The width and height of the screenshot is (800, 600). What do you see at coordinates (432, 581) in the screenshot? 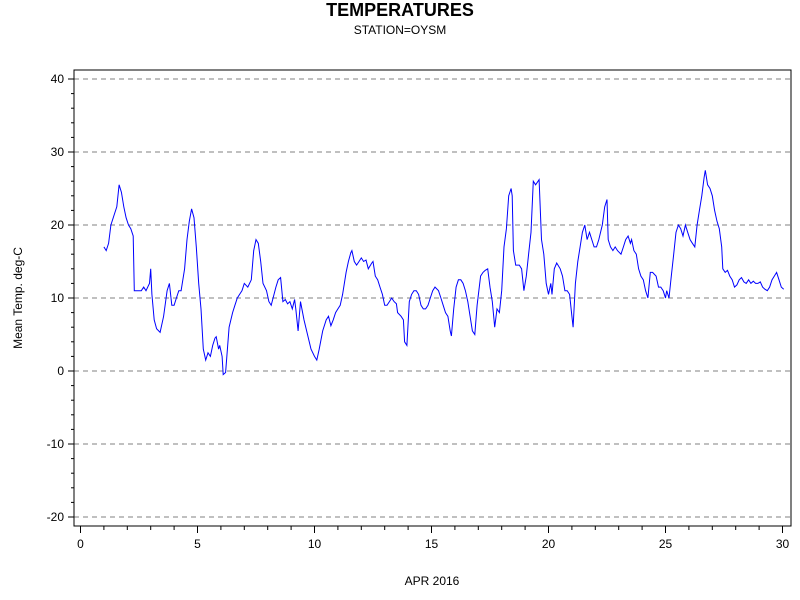
I see `x-axis-label: APR 2016` at bounding box center [432, 581].